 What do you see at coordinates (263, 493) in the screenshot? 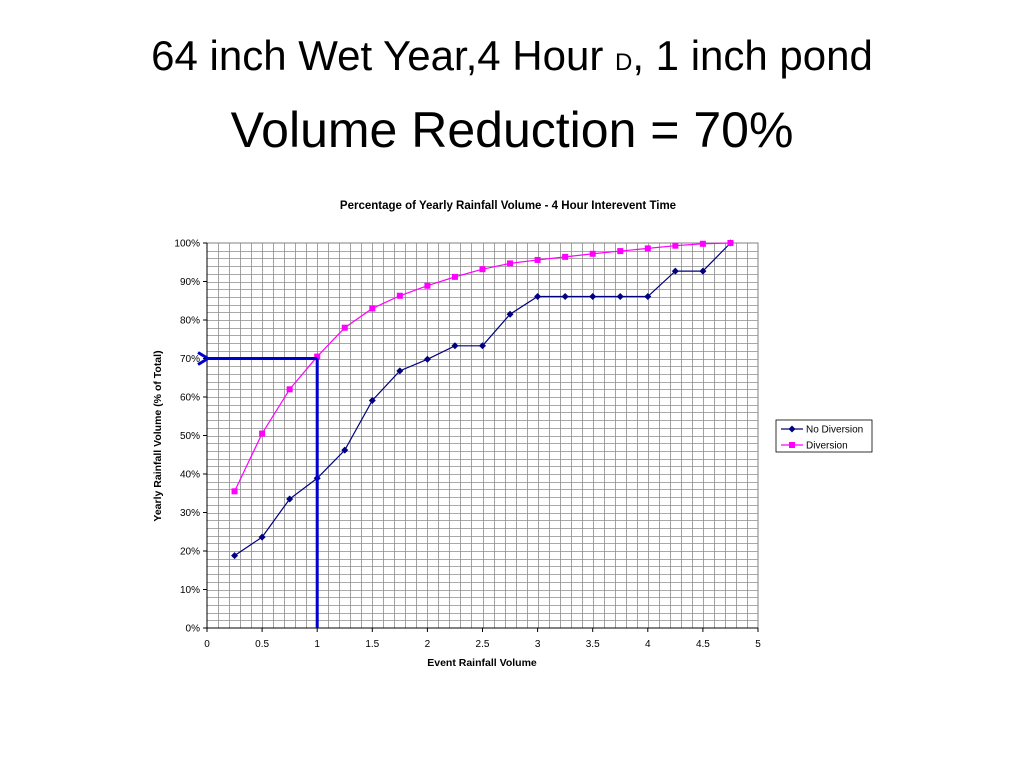
I see `chart-annotation` at bounding box center [263, 493].